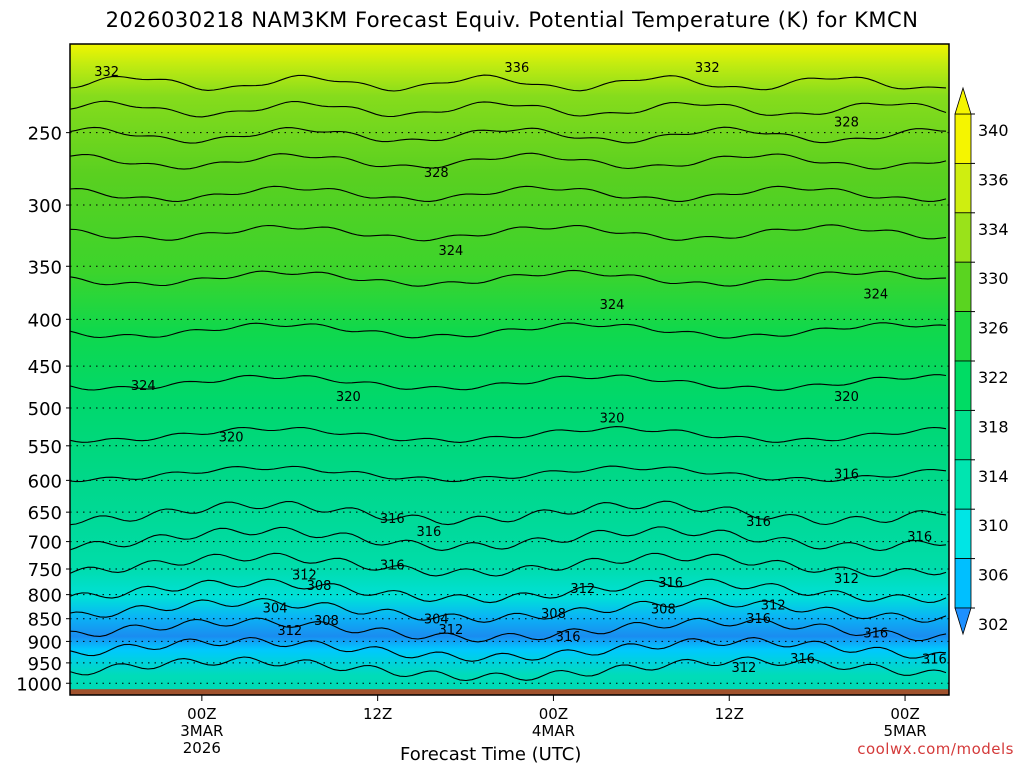 The width and height of the screenshot is (1024, 768). What do you see at coordinates (45, 570) in the screenshot?
I see `y-tick-label: 750` at bounding box center [45, 570].